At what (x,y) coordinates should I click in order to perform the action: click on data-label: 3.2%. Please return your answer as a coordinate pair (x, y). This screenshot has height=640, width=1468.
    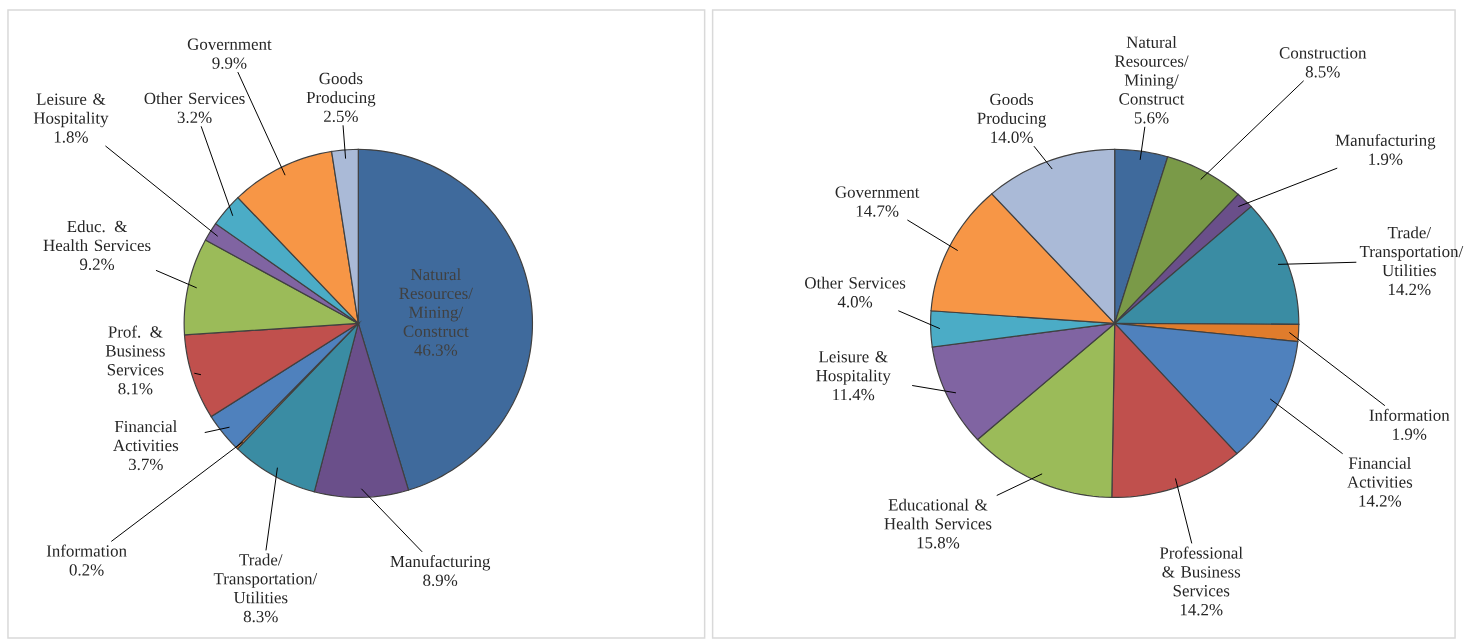
    Looking at the image, I should click on (194, 117).